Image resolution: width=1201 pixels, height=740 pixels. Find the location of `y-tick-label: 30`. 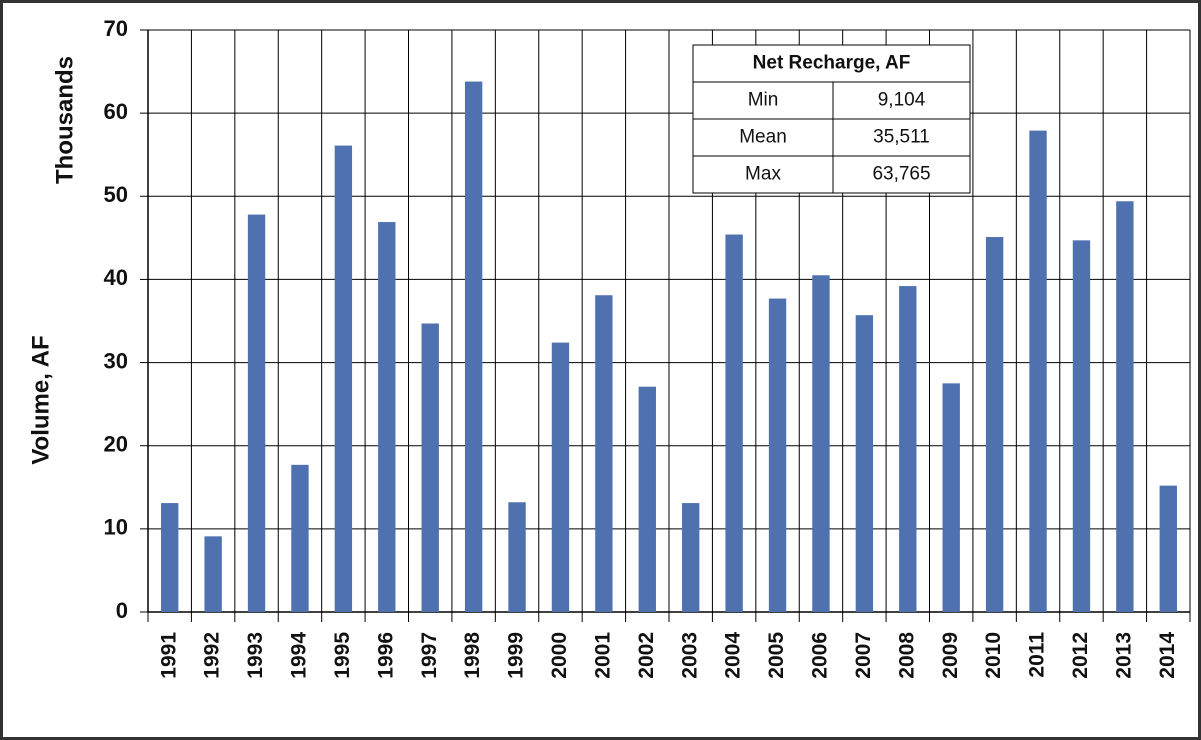

y-tick-label: 30 is located at coordinates (116, 360).